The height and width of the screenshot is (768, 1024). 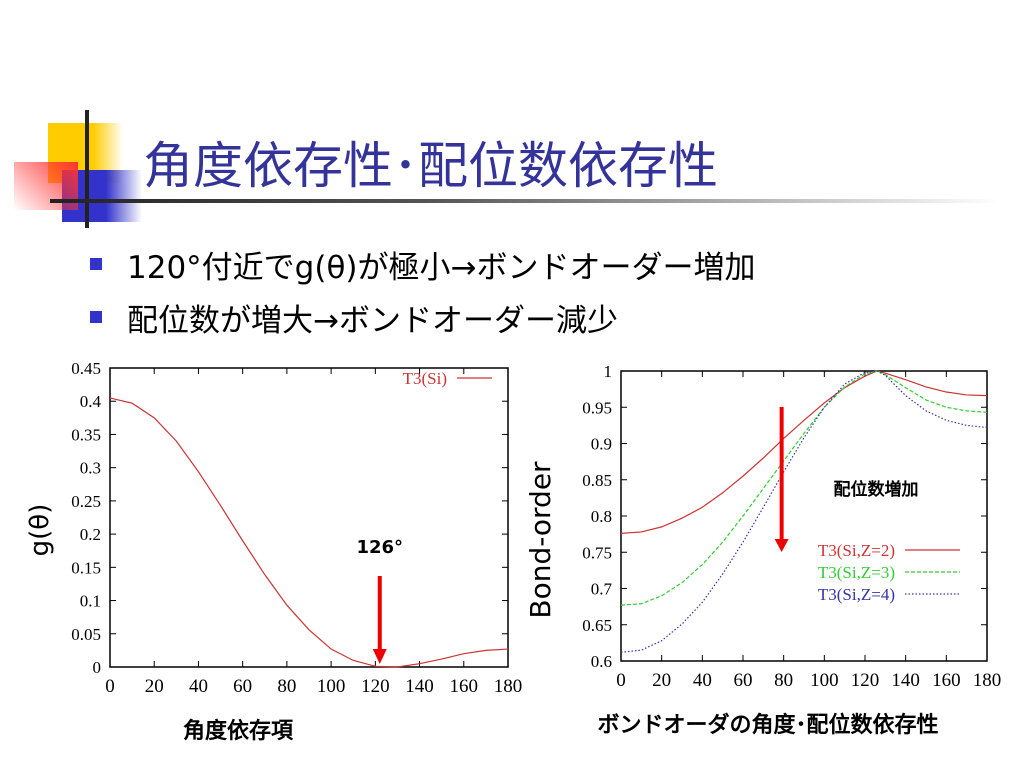 What do you see at coordinates (86, 434) in the screenshot?
I see `y-tick-label: 0.35` at bounding box center [86, 434].